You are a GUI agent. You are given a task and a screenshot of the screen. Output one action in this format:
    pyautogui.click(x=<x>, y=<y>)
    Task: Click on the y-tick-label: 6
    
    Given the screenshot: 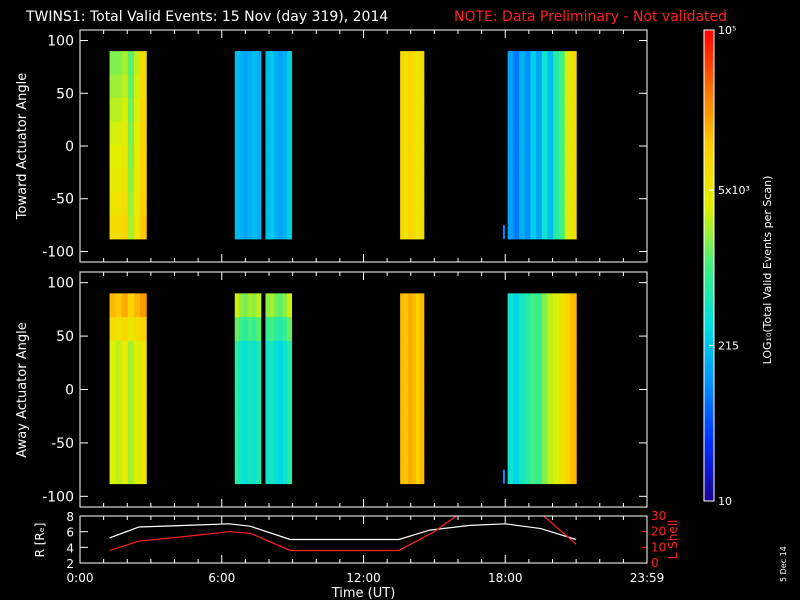 What is the action you would take?
    pyautogui.click(x=70, y=533)
    